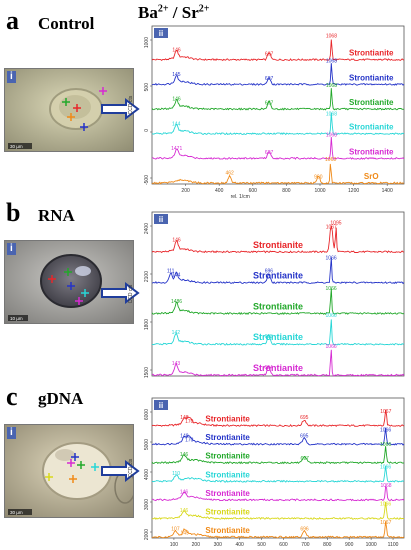 This screenshot has height=550, width=411. Describe the element at coordinates (261, 545) in the screenshot. I see `x-tick-label: 500` at that location.